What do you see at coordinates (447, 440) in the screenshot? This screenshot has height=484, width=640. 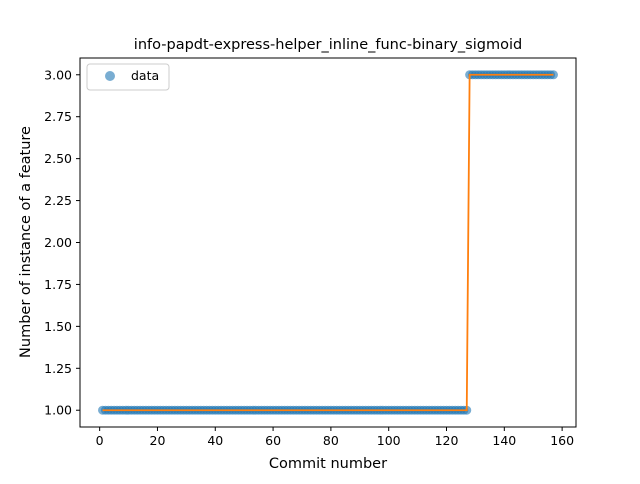 I see `x-tick-label: 120` at bounding box center [447, 440].